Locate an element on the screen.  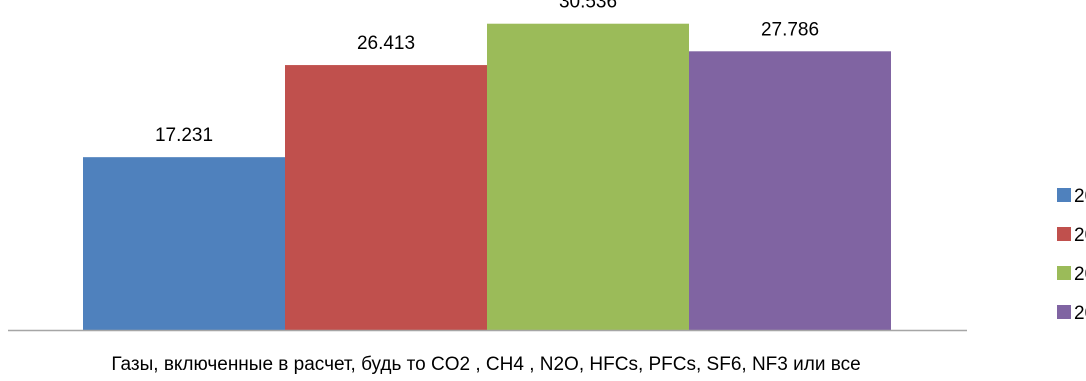
data-label-2020: 17.231 is located at coordinates (184, 135).